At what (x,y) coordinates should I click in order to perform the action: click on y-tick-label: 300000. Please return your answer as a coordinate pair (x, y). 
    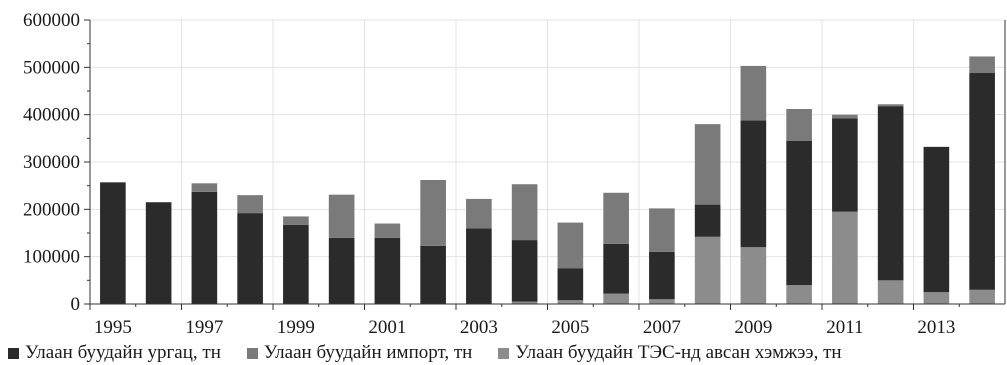
    Looking at the image, I should click on (51, 162).